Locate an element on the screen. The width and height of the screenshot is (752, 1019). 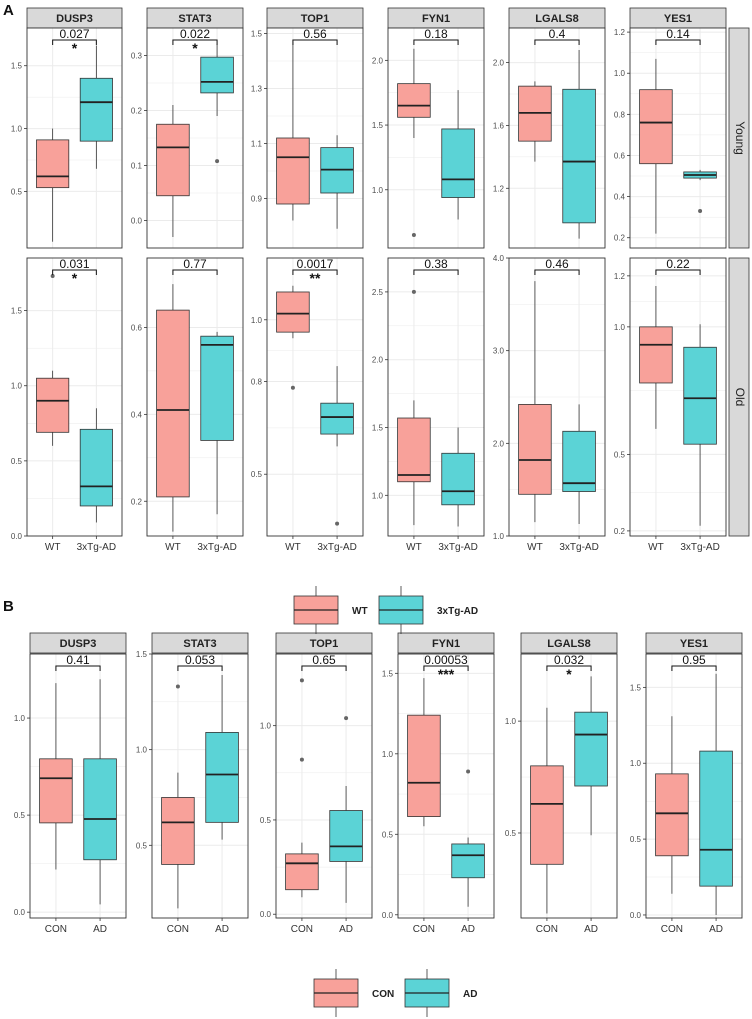
p-value-label: 0.77 is located at coordinates (195, 264).